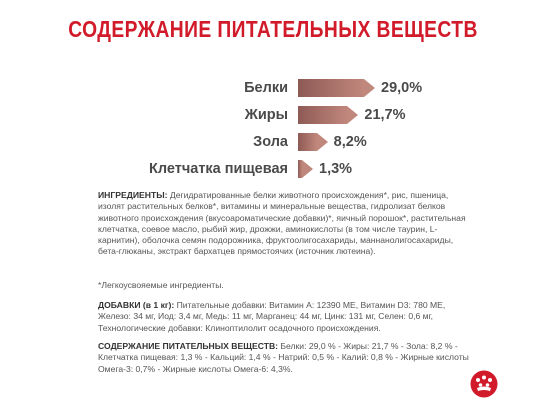 This screenshot has height=410, width=546. Describe the element at coordinates (484, 386) in the screenshot. I see `royal-canin-crown-icon` at that location.